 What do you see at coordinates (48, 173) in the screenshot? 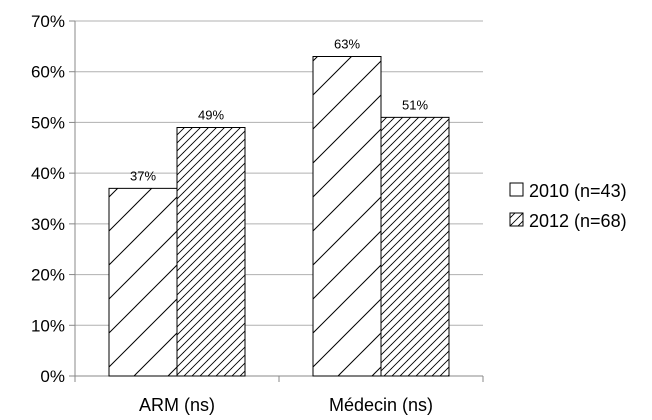
I see `y-tick-label: 40%` at bounding box center [48, 173].